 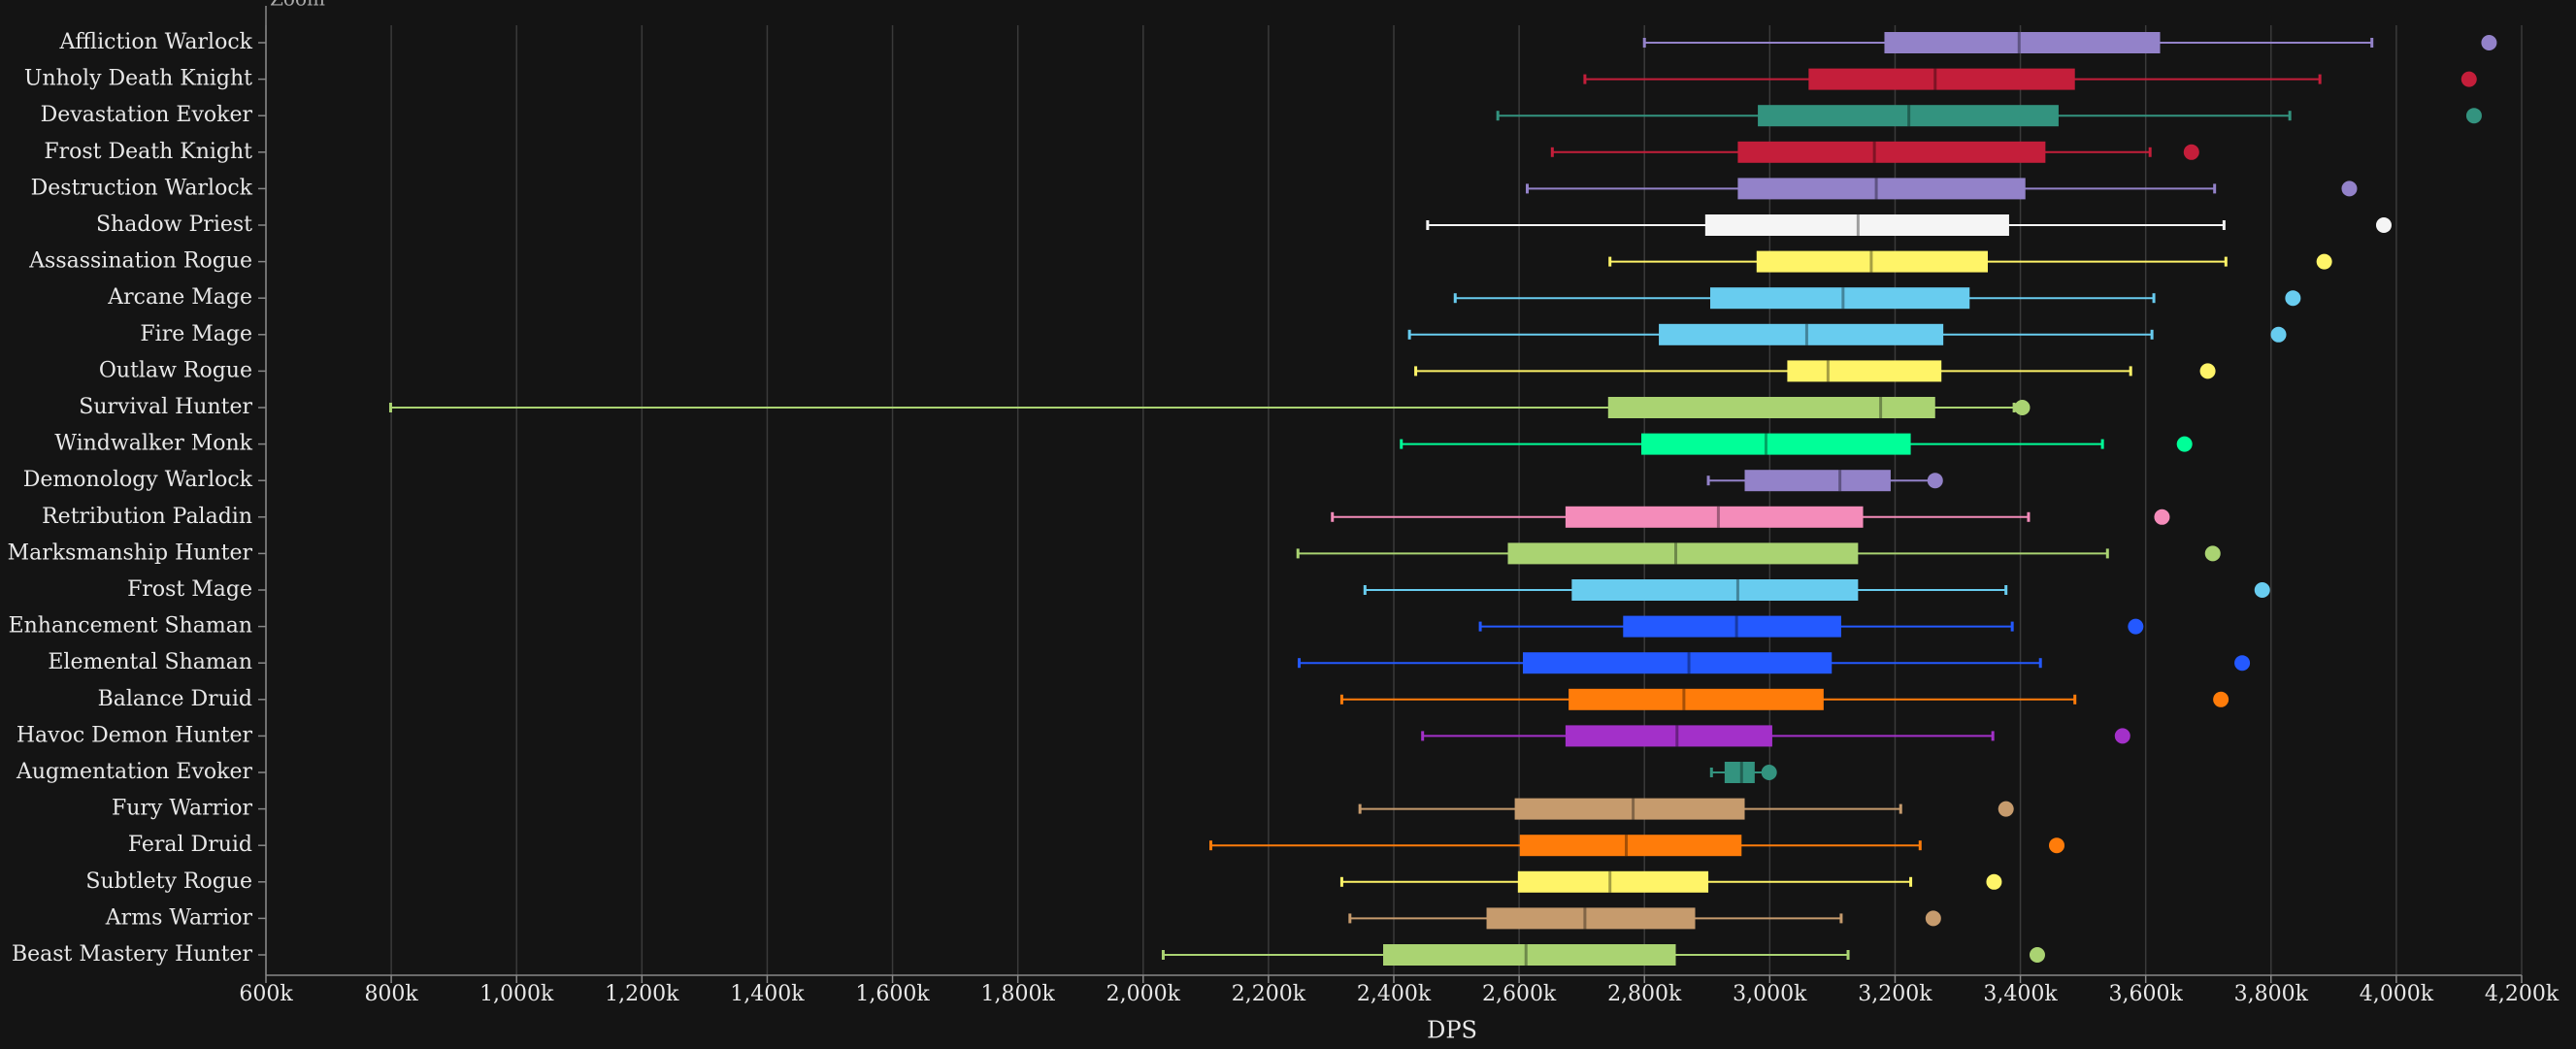 What do you see at coordinates (1895, 994) in the screenshot?
I see `x-tick-label: 3,200k` at bounding box center [1895, 994].